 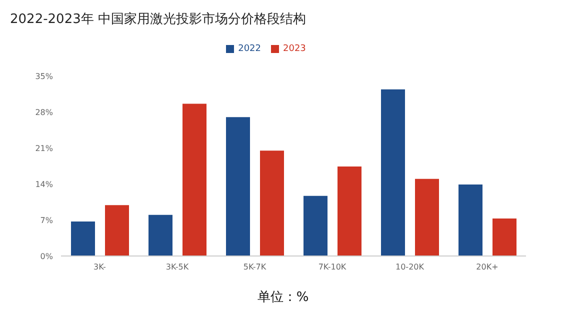 I want to click on y-tick-label: 35%, so click(x=44, y=76).